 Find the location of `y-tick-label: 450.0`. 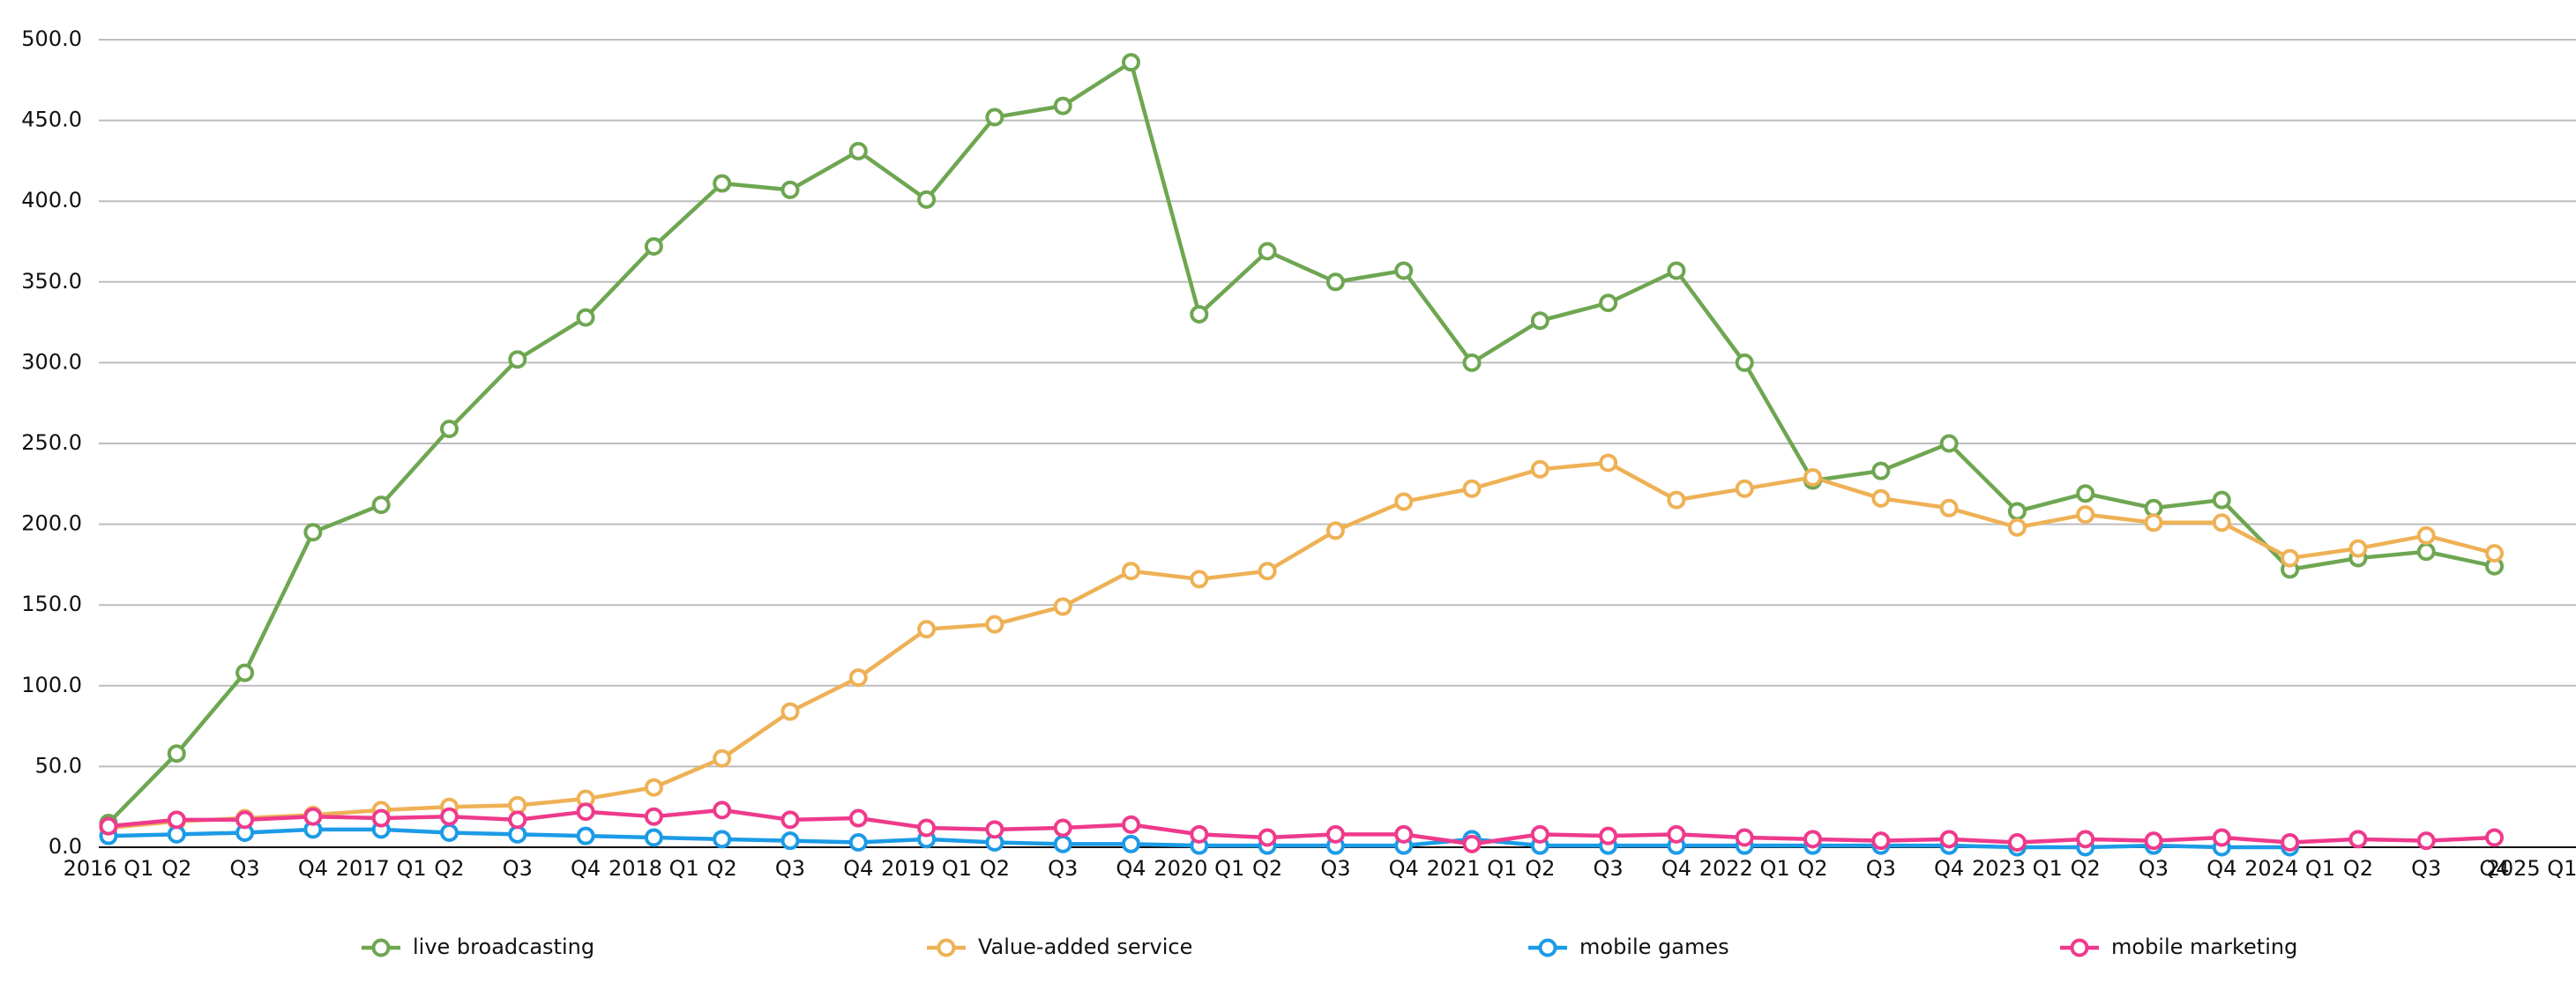

y-tick-label: 450.0 is located at coordinates (51, 120).